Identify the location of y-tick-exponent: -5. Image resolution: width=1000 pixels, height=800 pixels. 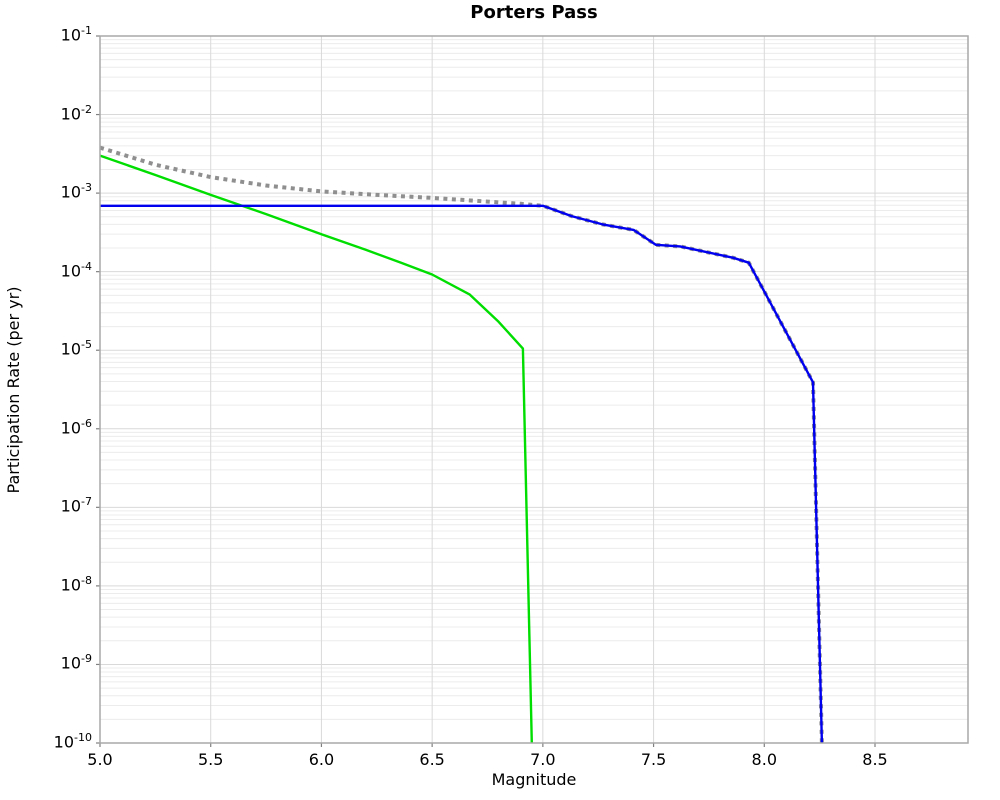
(86, 345).